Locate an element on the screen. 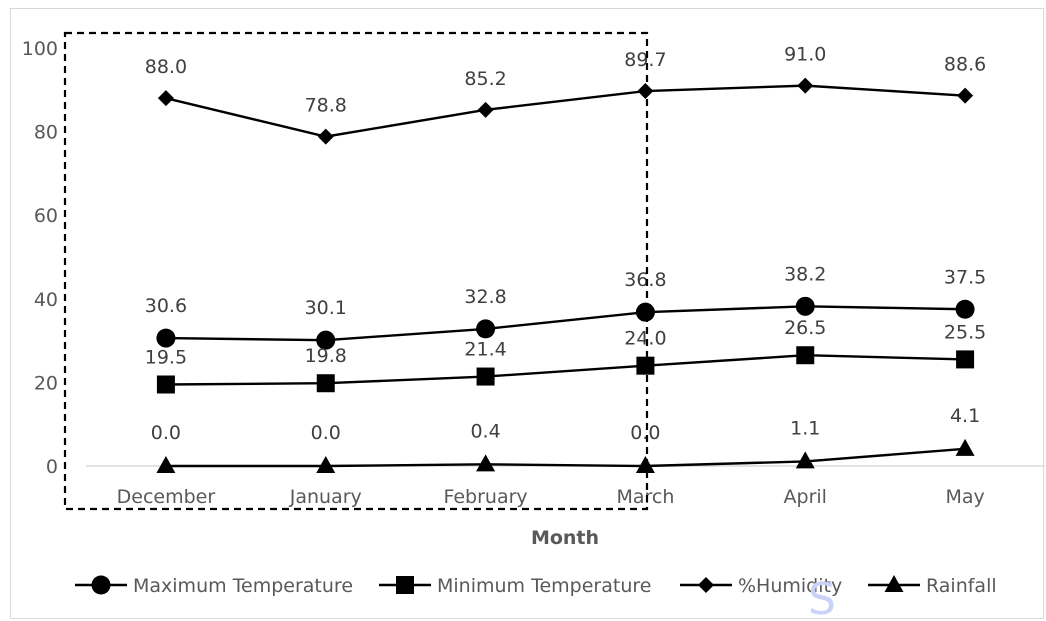 This screenshot has height=621, width=1046. legend-item: Minimum Temperature is located at coordinates (515, 586).